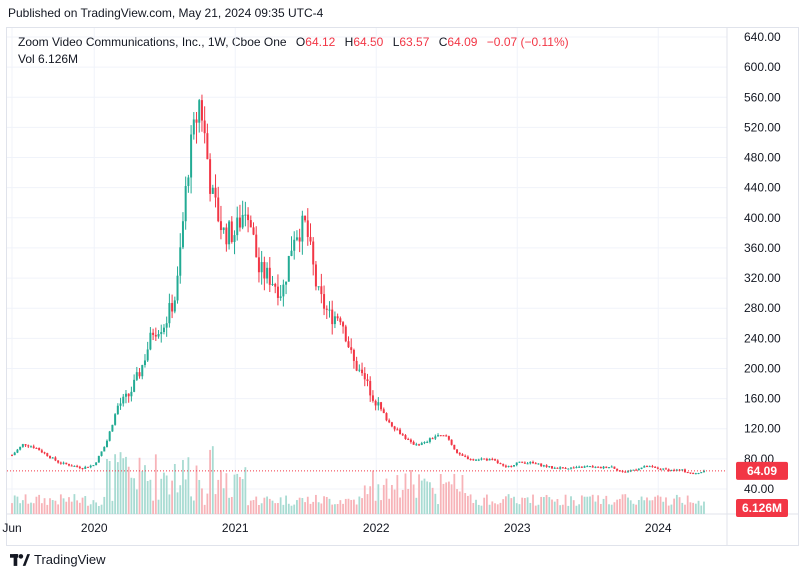  I want to click on y-tick-label: 120.00, so click(762, 429).